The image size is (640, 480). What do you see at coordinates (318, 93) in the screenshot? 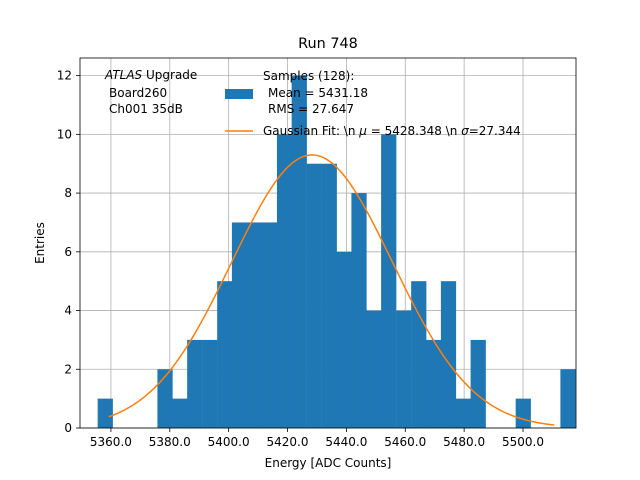
I see `legend-hist-line2: Mean = 5431.18` at bounding box center [318, 93].